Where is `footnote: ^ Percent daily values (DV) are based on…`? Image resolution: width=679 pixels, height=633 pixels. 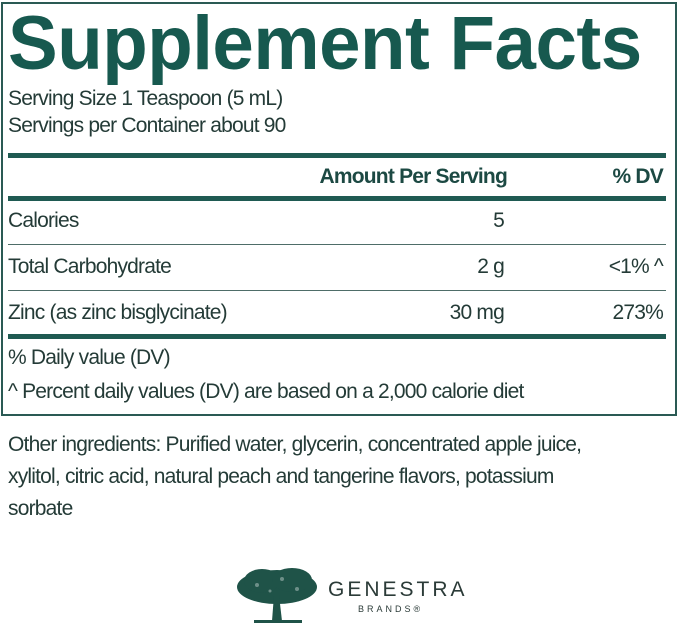
footnote: ^ Percent daily values (DV) are based on… is located at coordinates (266, 391).